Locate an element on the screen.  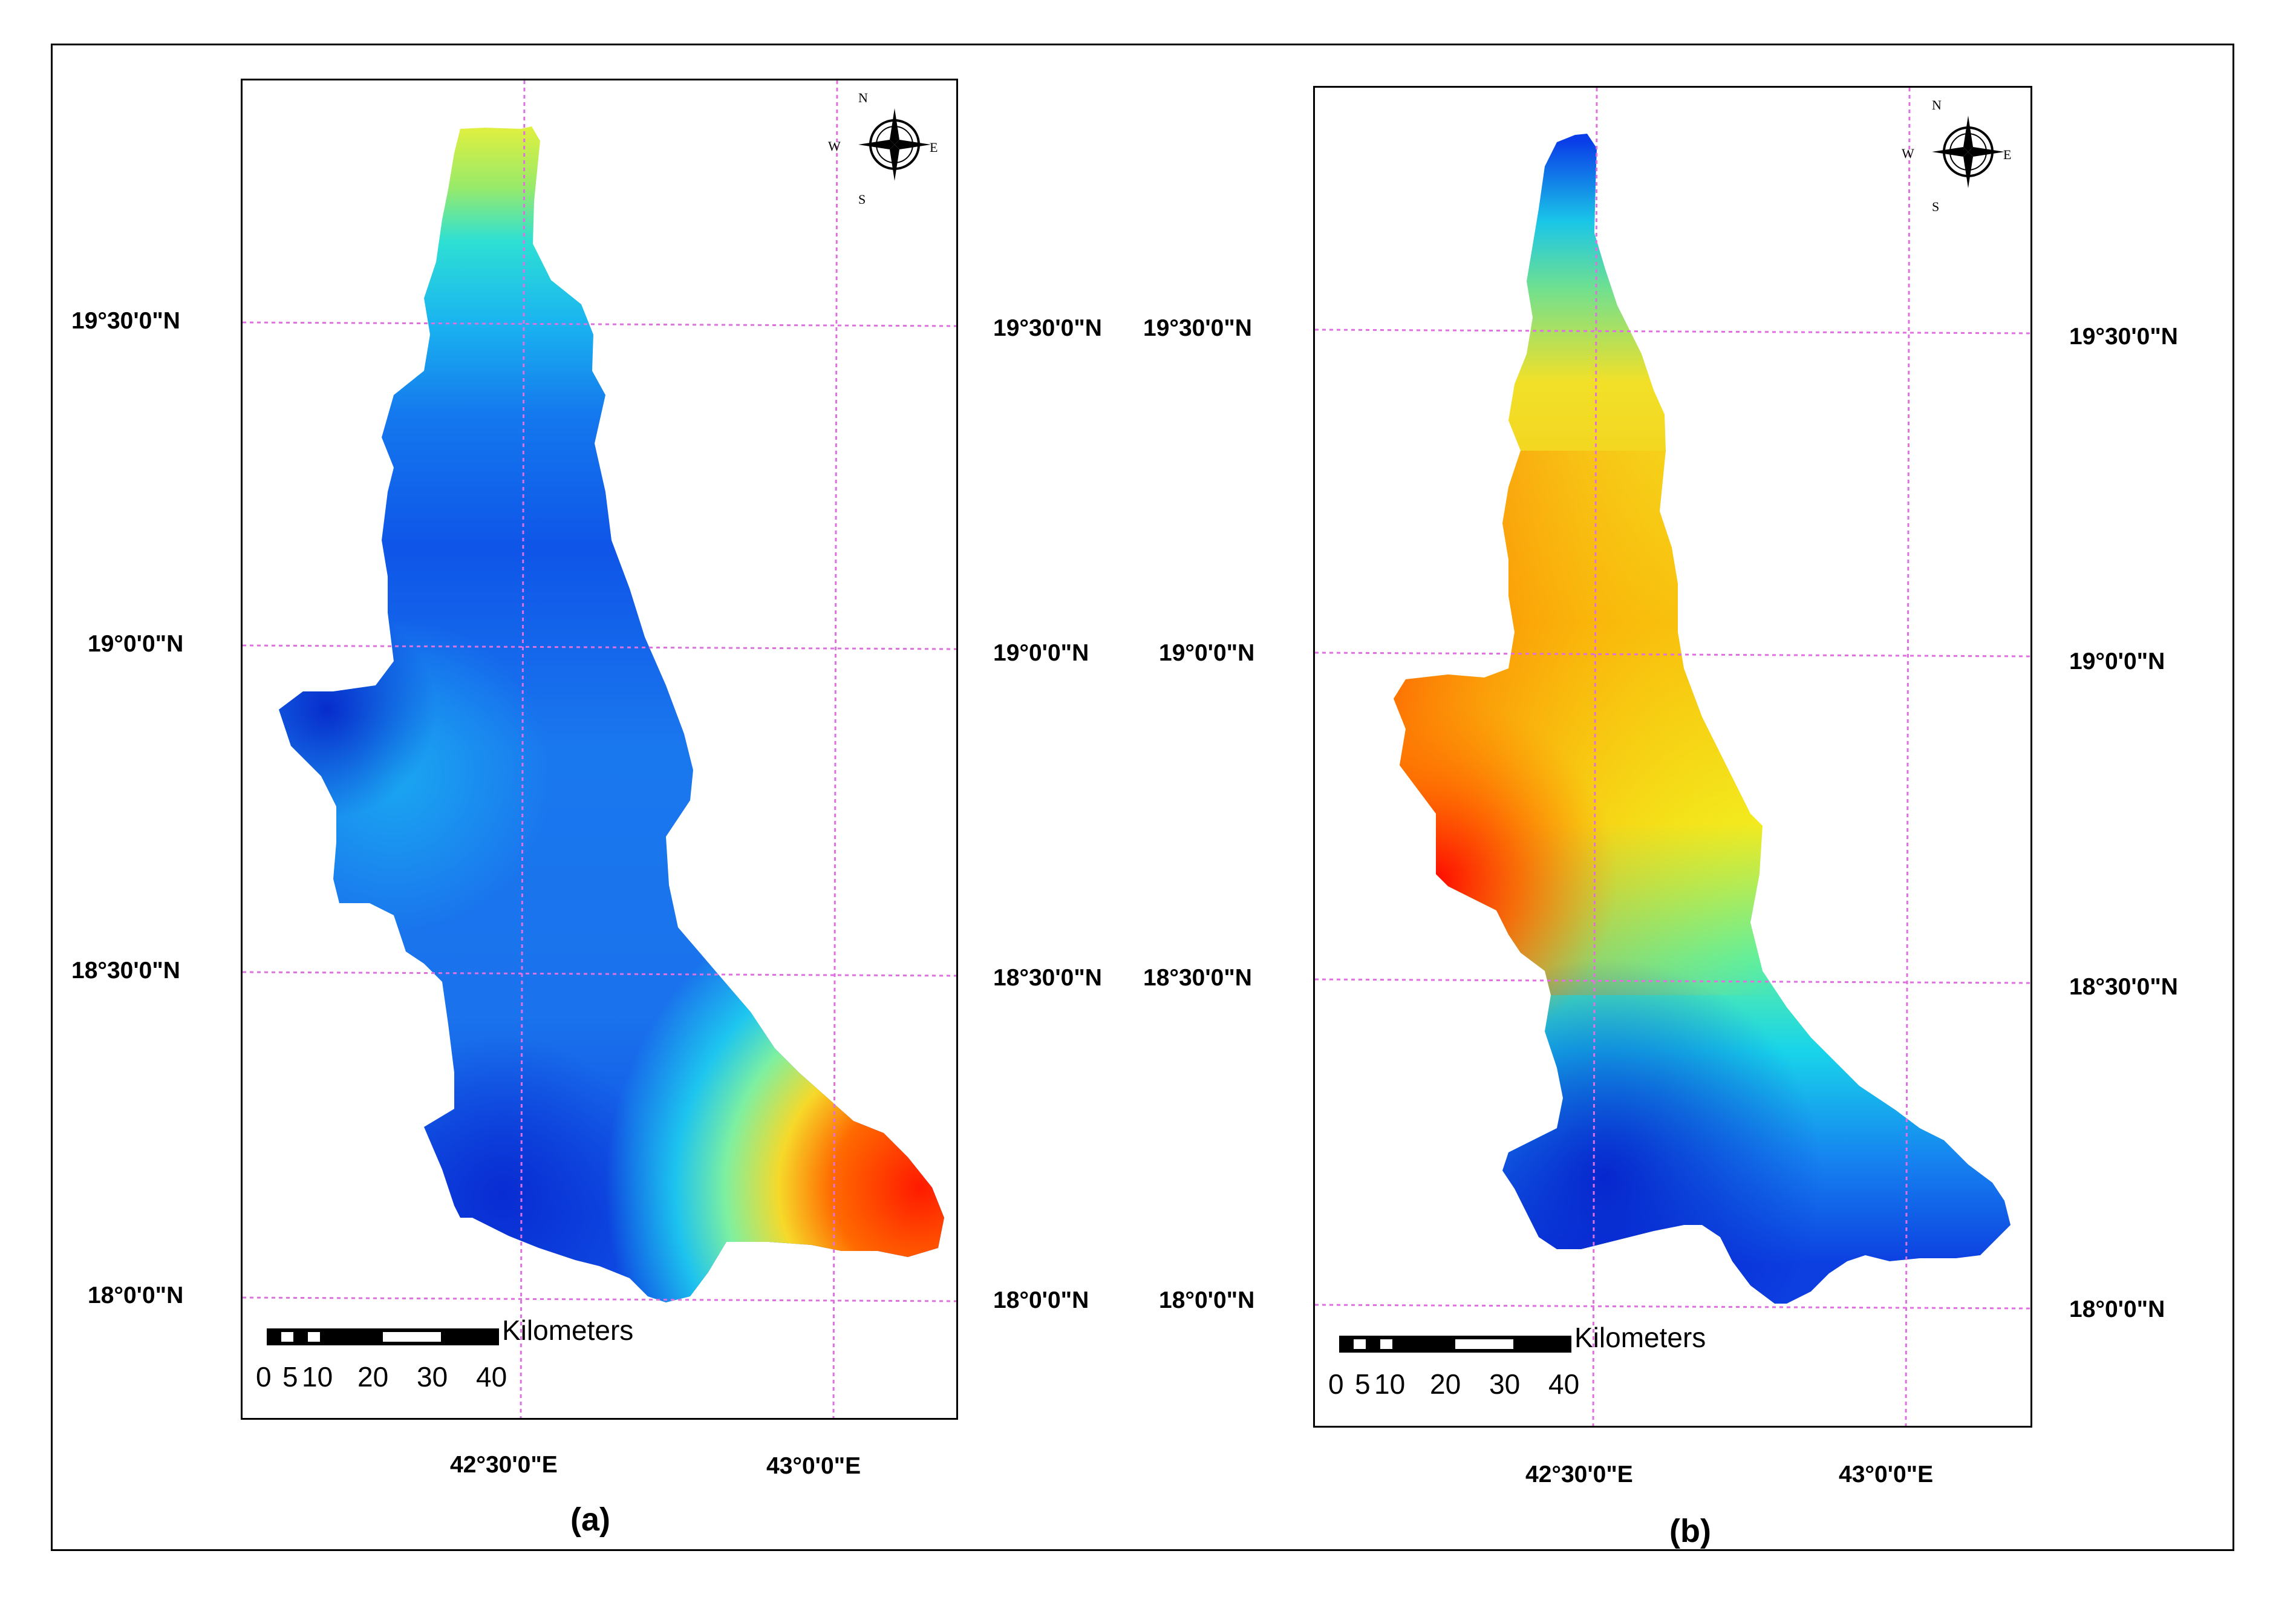
scale-tick-10-b: 10 is located at coordinates (1390, 1384).